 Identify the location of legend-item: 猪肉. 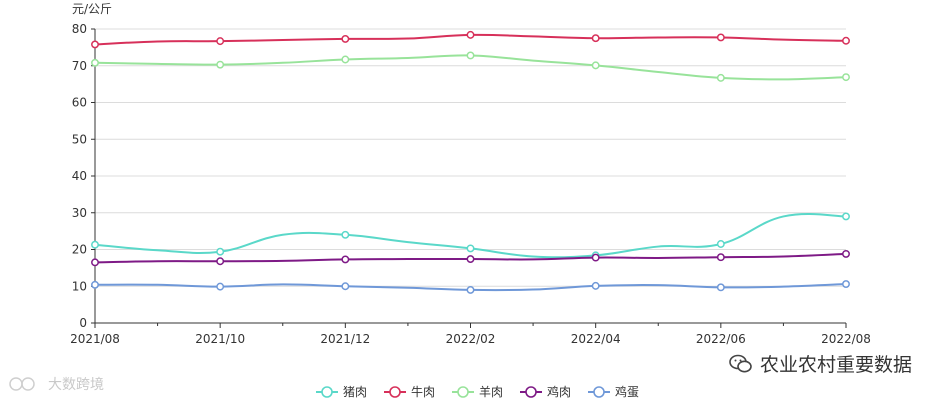
(341, 392).